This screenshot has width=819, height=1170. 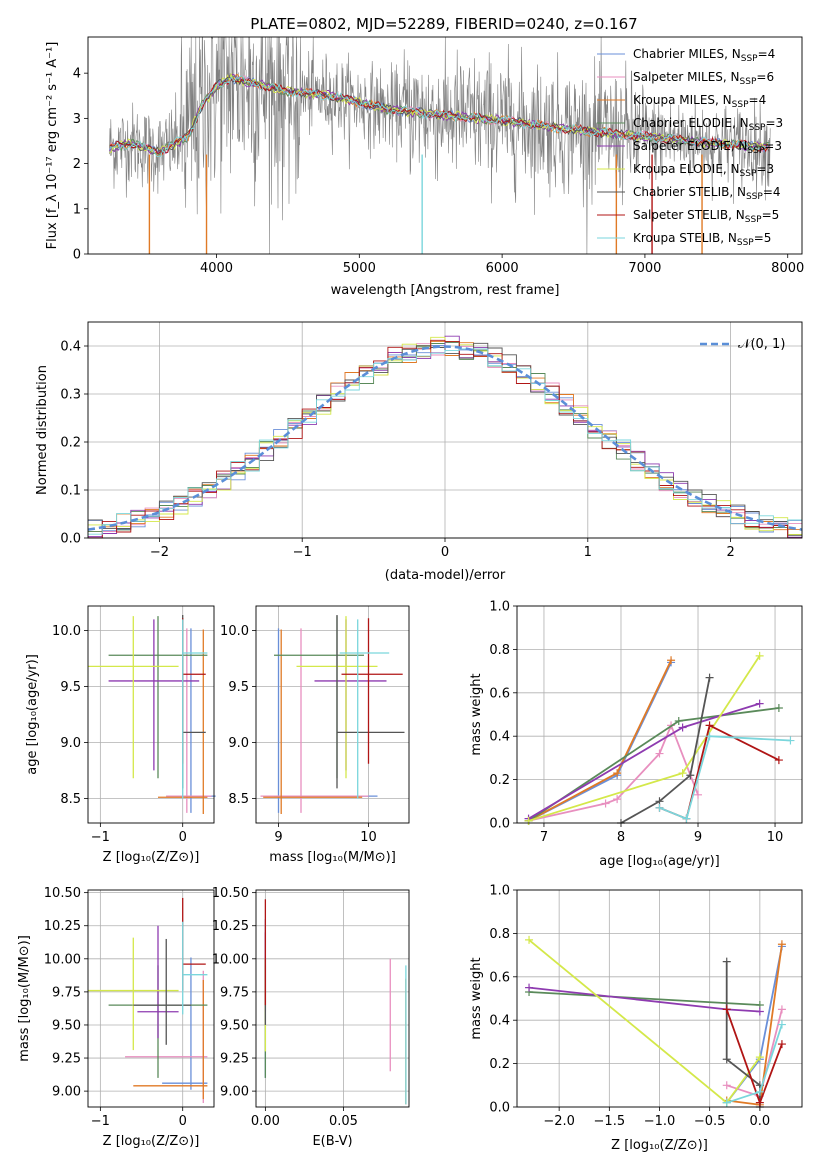 What do you see at coordinates (725, 777) in the screenshot?
I see `series-line-kroupa_stelib` at bounding box center [725, 777].